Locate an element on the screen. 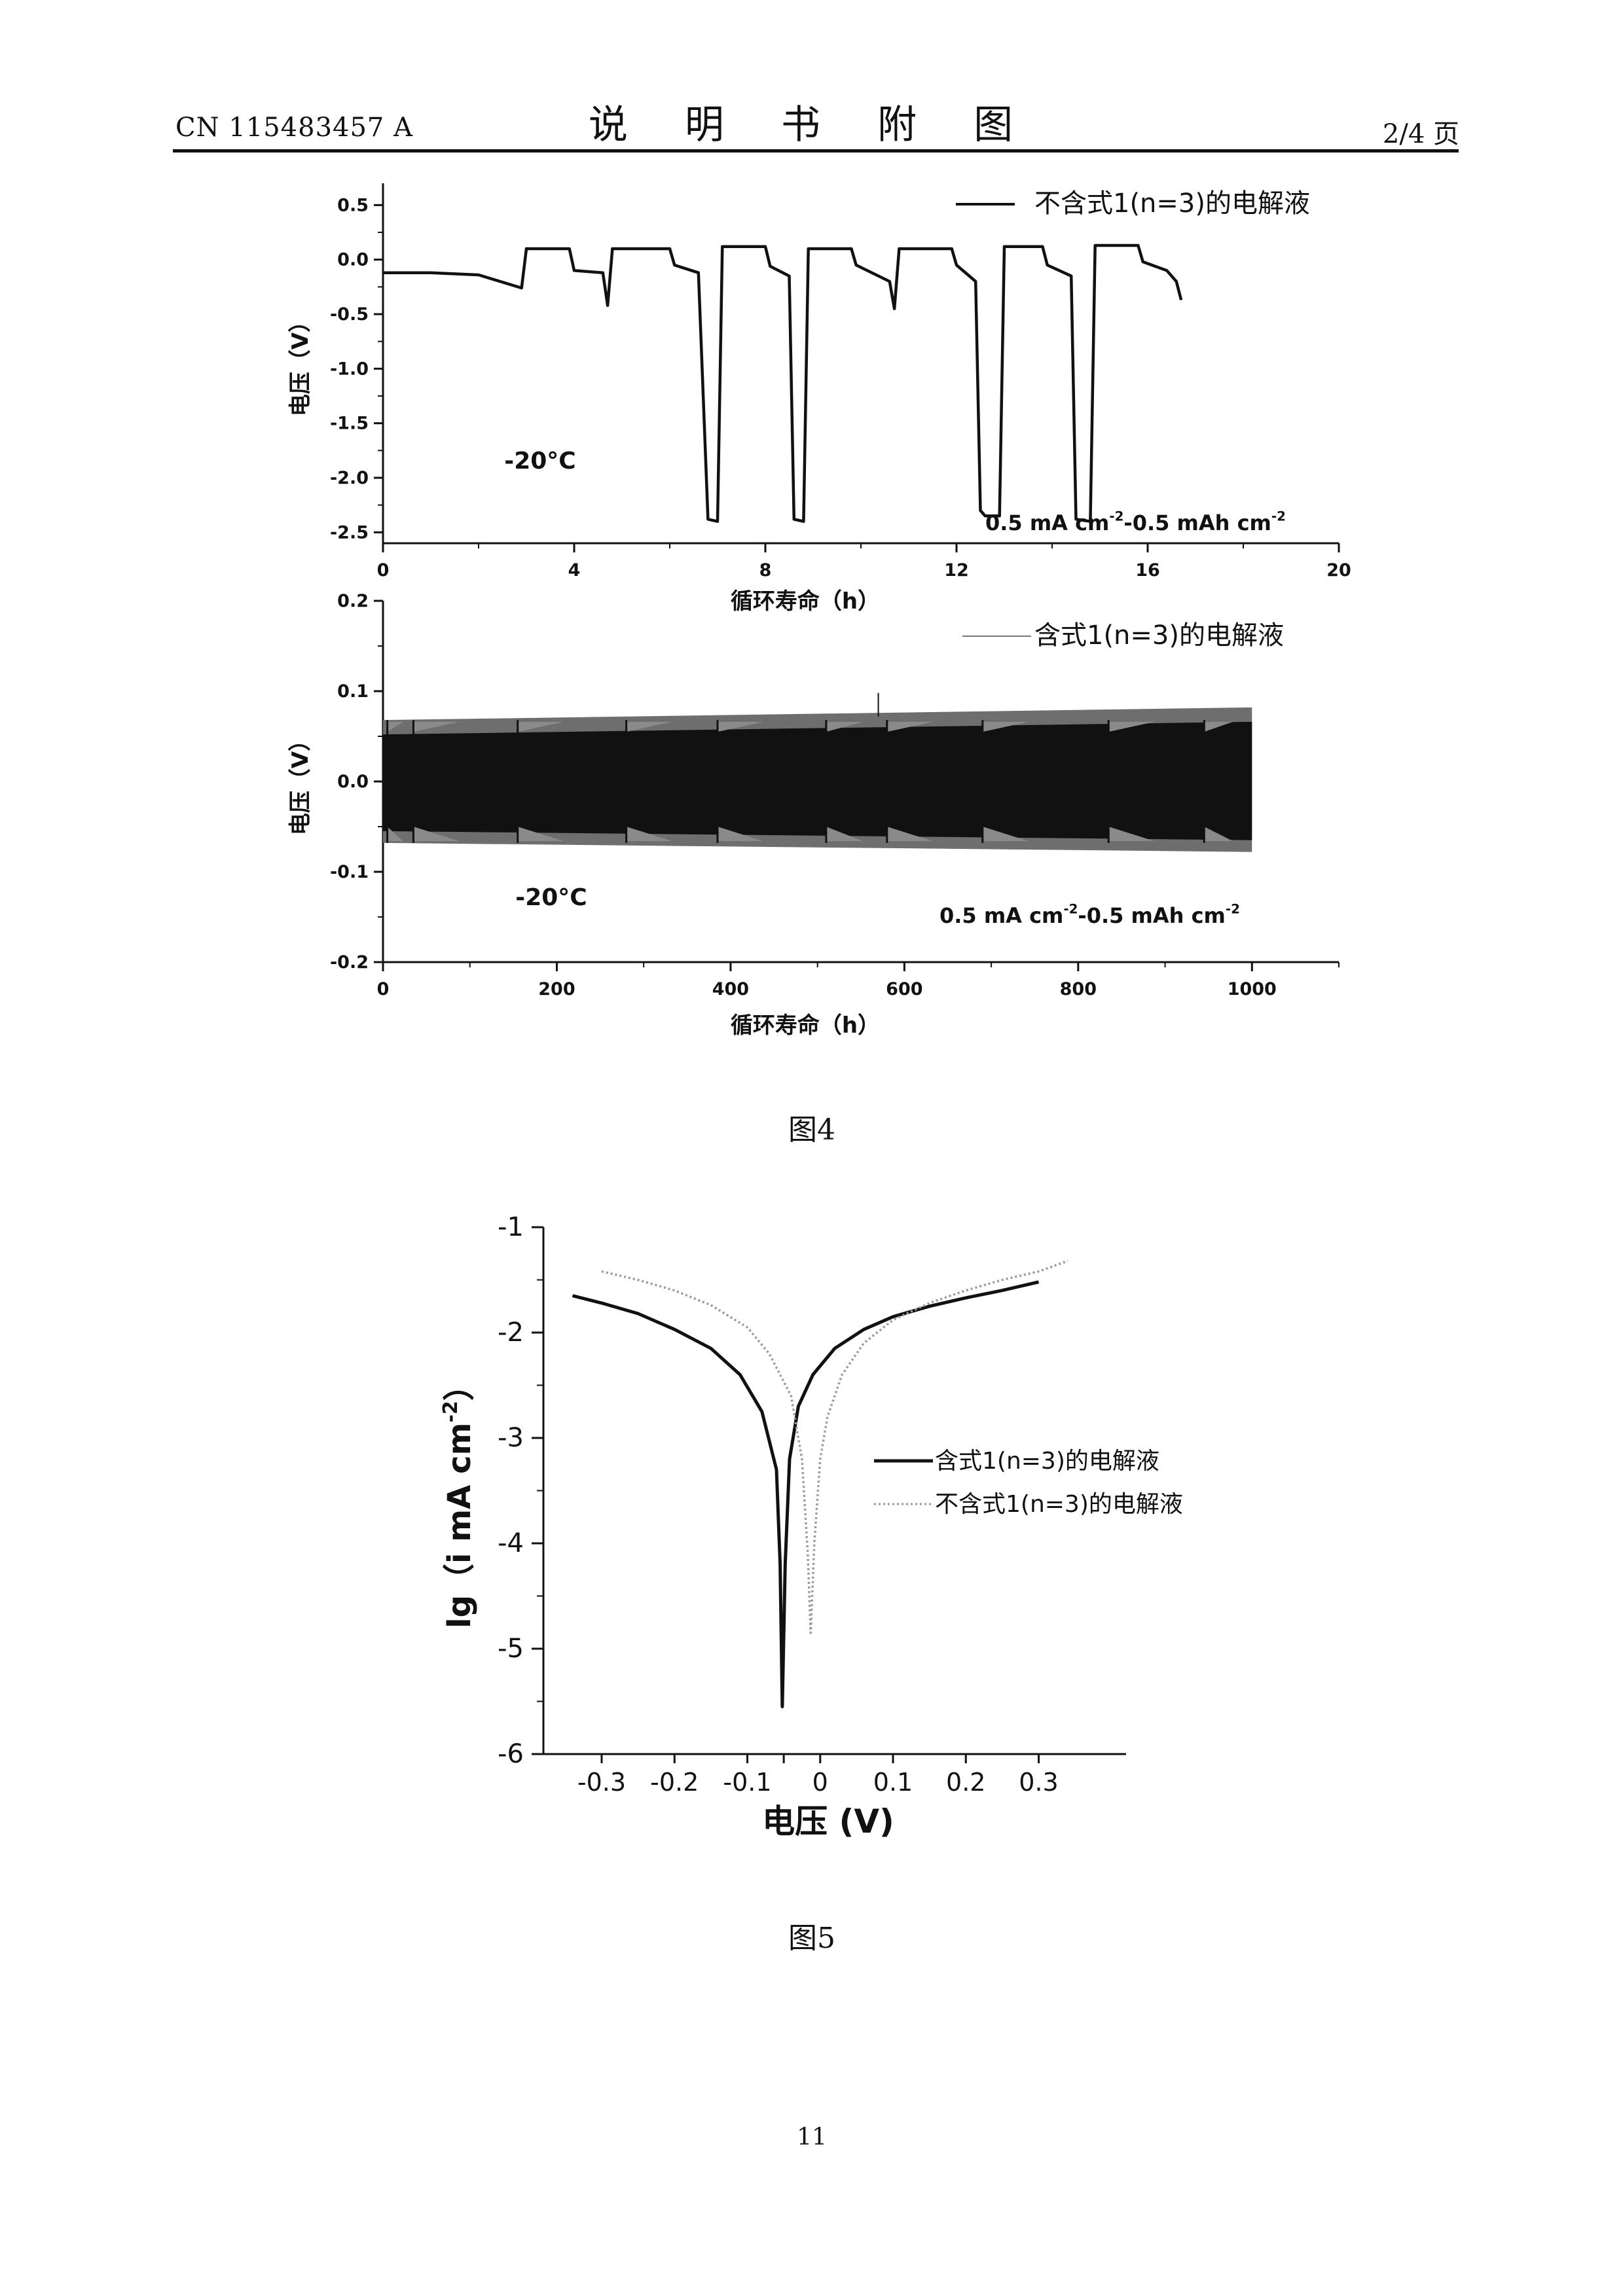 This screenshot has width=1623, height=2296. fig5-y-tick-label: -2 is located at coordinates (511, 1333).